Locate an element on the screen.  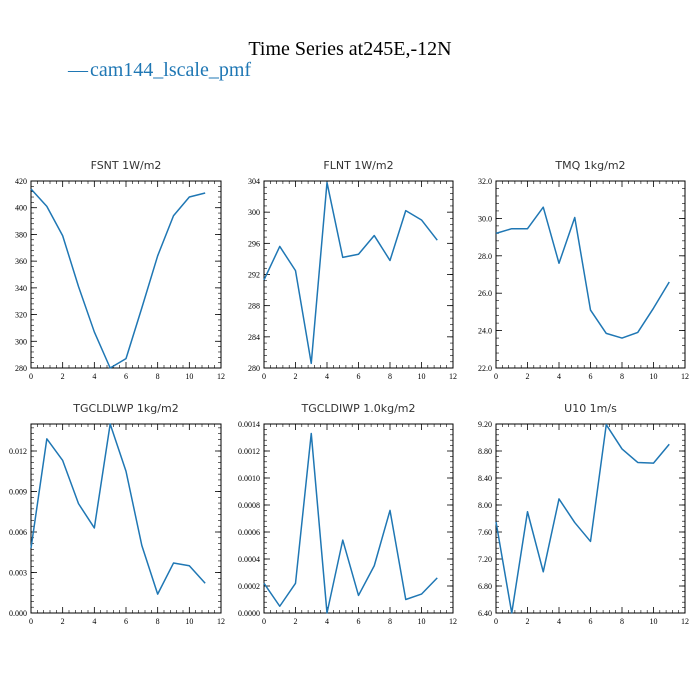
panel-1: FLNT 1W/m2 0 2 4 6 8 10 12 280 284 288 292 296 300 304 is located at coordinates (352, 270).